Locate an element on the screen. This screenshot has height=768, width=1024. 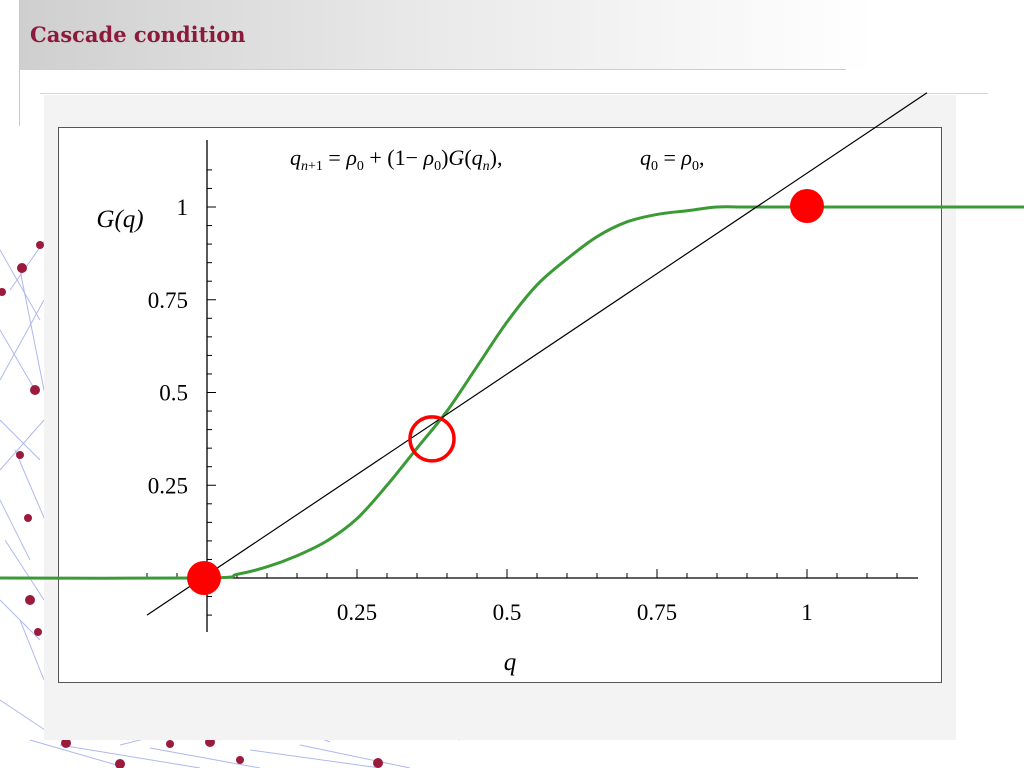
y-axis-label: G(q) is located at coordinates (119, 219).